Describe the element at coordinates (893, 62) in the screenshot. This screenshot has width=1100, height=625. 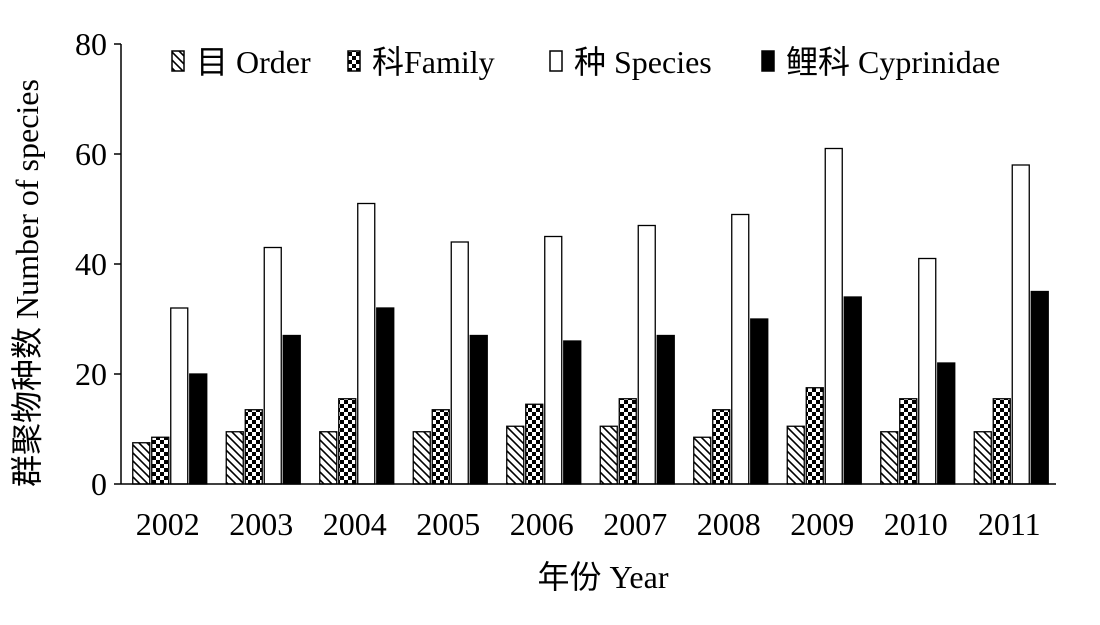
I see `legend-label: 鲤科 Cyprinidae` at that location.